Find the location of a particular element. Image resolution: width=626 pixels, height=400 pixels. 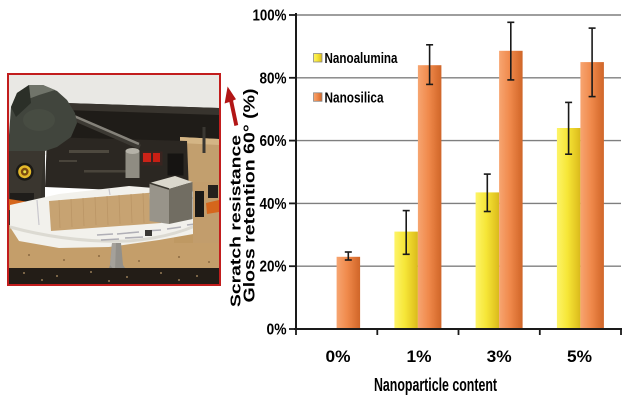

svg-text: 3% is located at coordinates (499, 356).